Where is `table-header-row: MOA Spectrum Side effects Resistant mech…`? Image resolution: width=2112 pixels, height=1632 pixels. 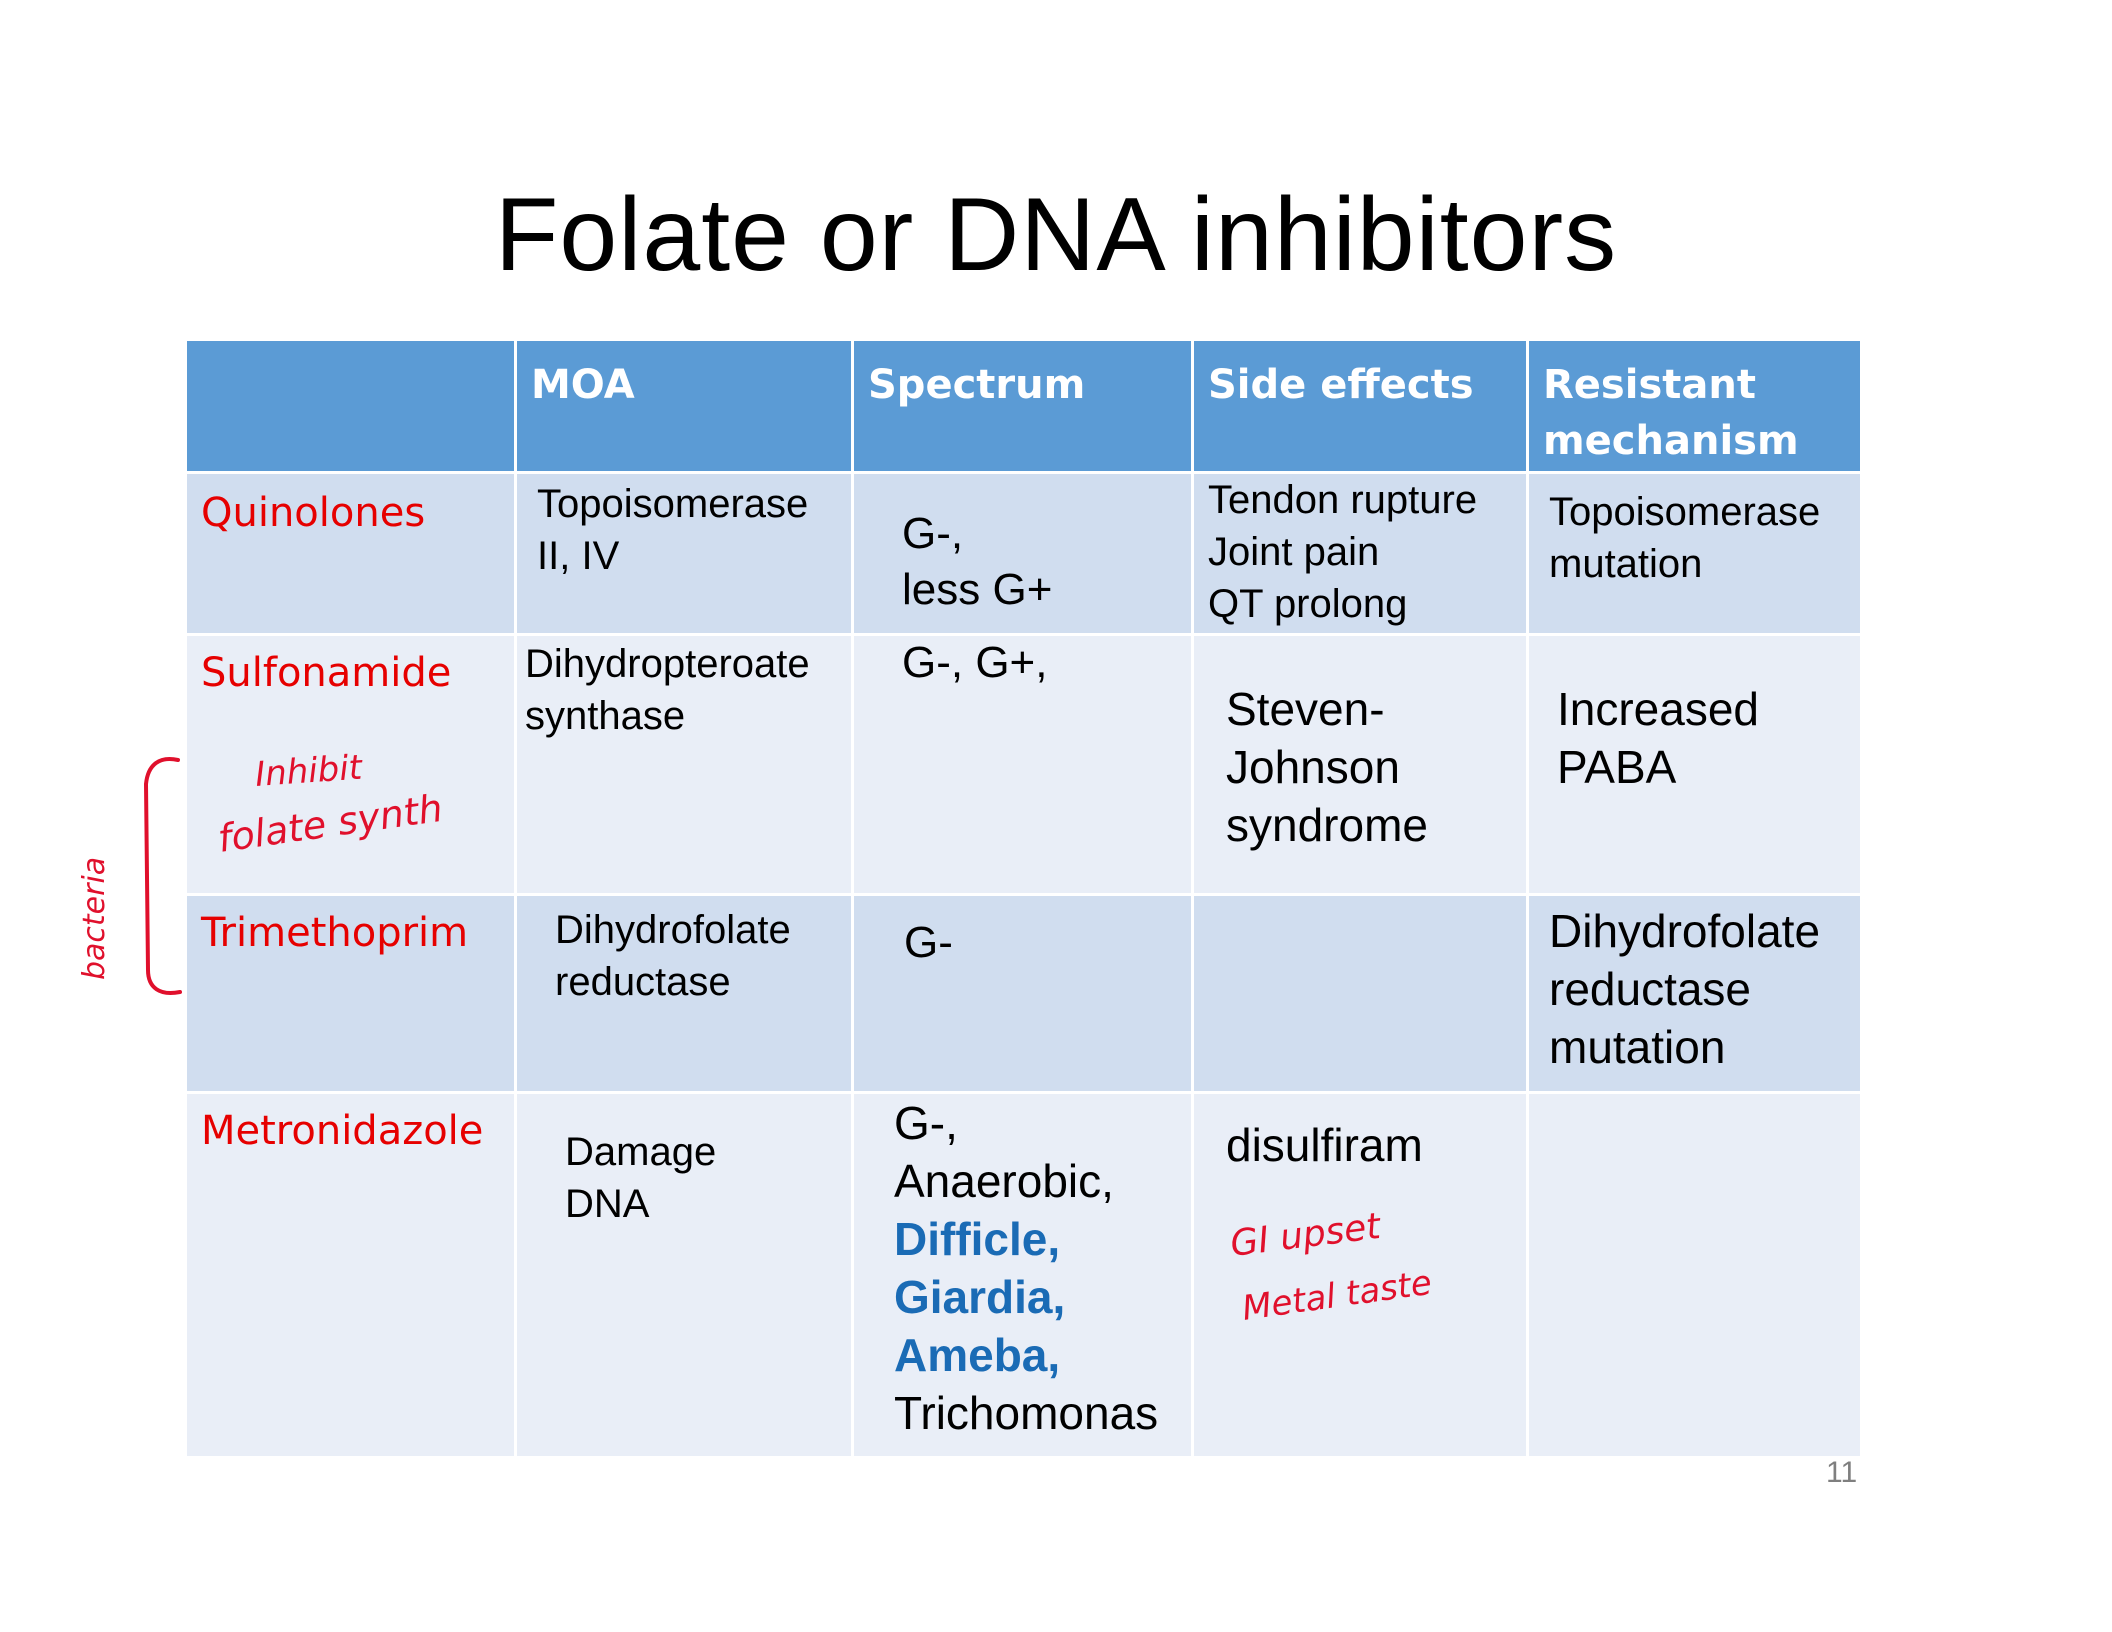
table-header-row: MOA Spectrum Side effects Resistant mech… is located at coordinates (1023, 406).